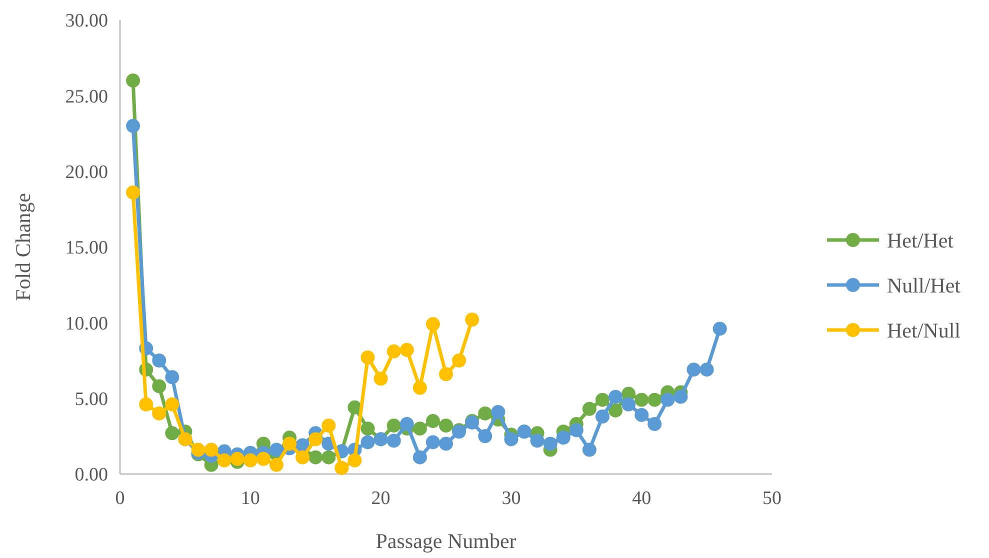  I want to click on y-tick-label: 10.00, so click(86, 323).